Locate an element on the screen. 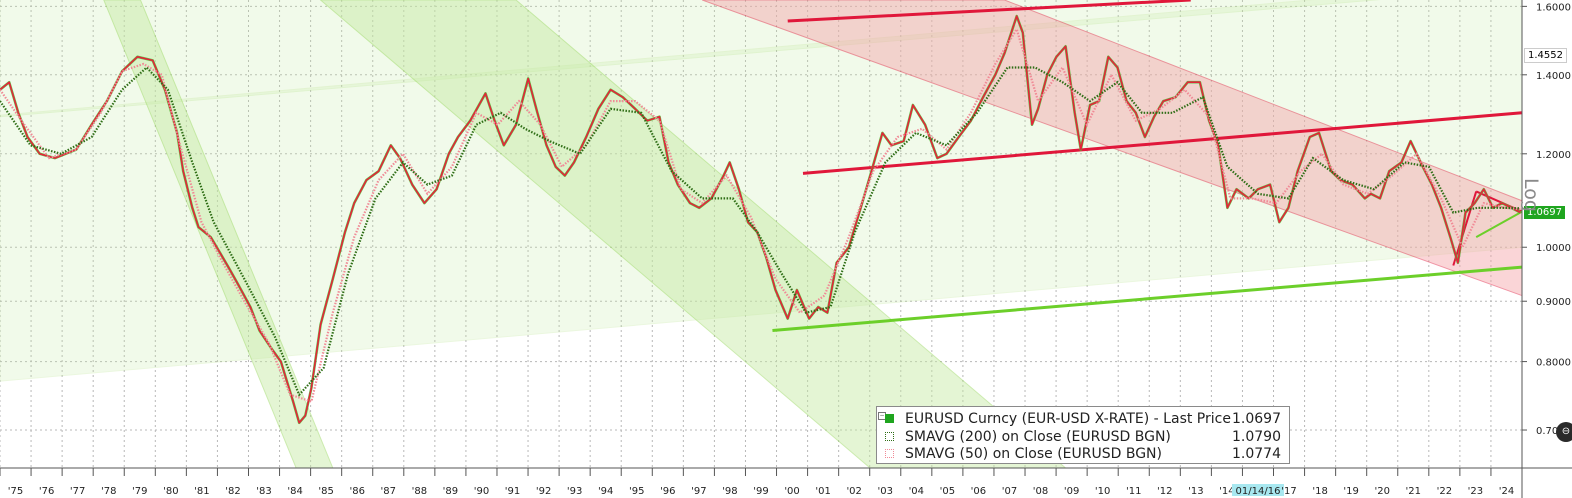 Image resolution: width=1572 pixels, height=498 pixels. x-tick-label-4: '79 is located at coordinates (139, 491).